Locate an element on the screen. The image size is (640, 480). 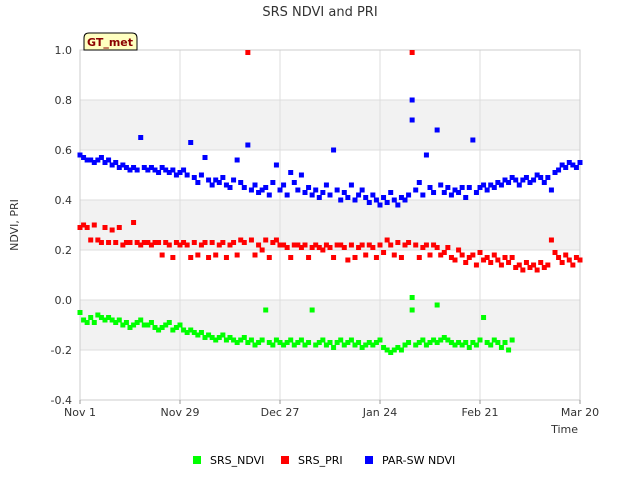
legend-label-par-sw-ndvi: PAR-SW NDVI is located at coordinates (418, 460).